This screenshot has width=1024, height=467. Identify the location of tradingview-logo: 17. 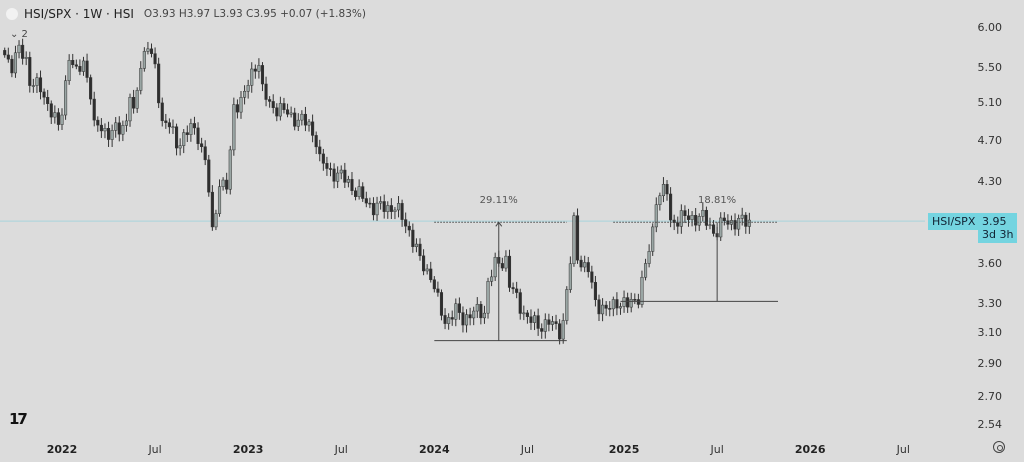
(18, 419).